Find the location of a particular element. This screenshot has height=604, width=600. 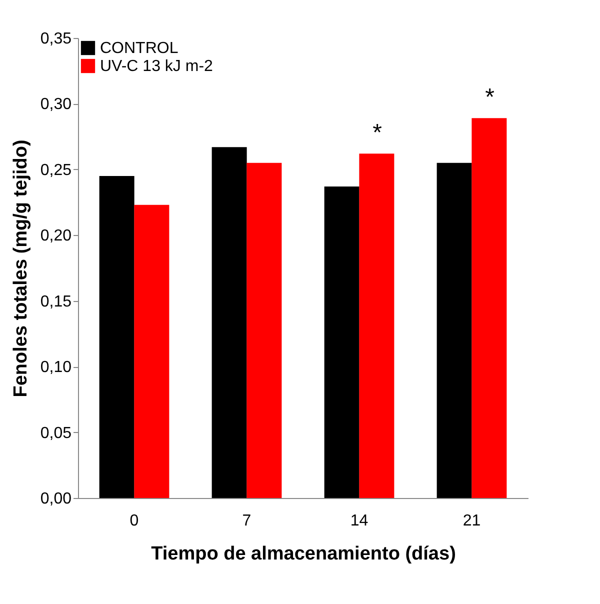

x-tick-label: 0 is located at coordinates (134, 521).